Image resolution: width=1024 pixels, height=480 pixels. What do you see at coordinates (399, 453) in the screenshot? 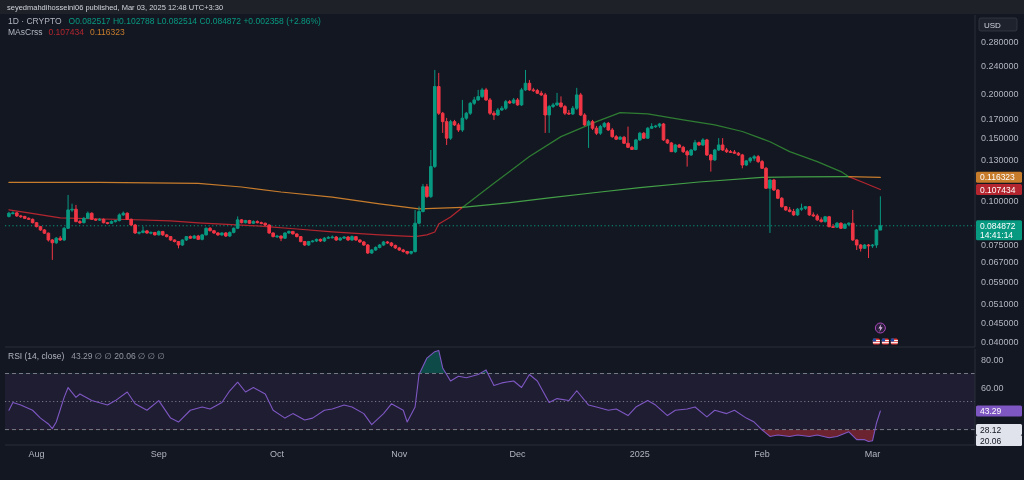
I see `x-tick-label: Nov` at bounding box center [399, 453].